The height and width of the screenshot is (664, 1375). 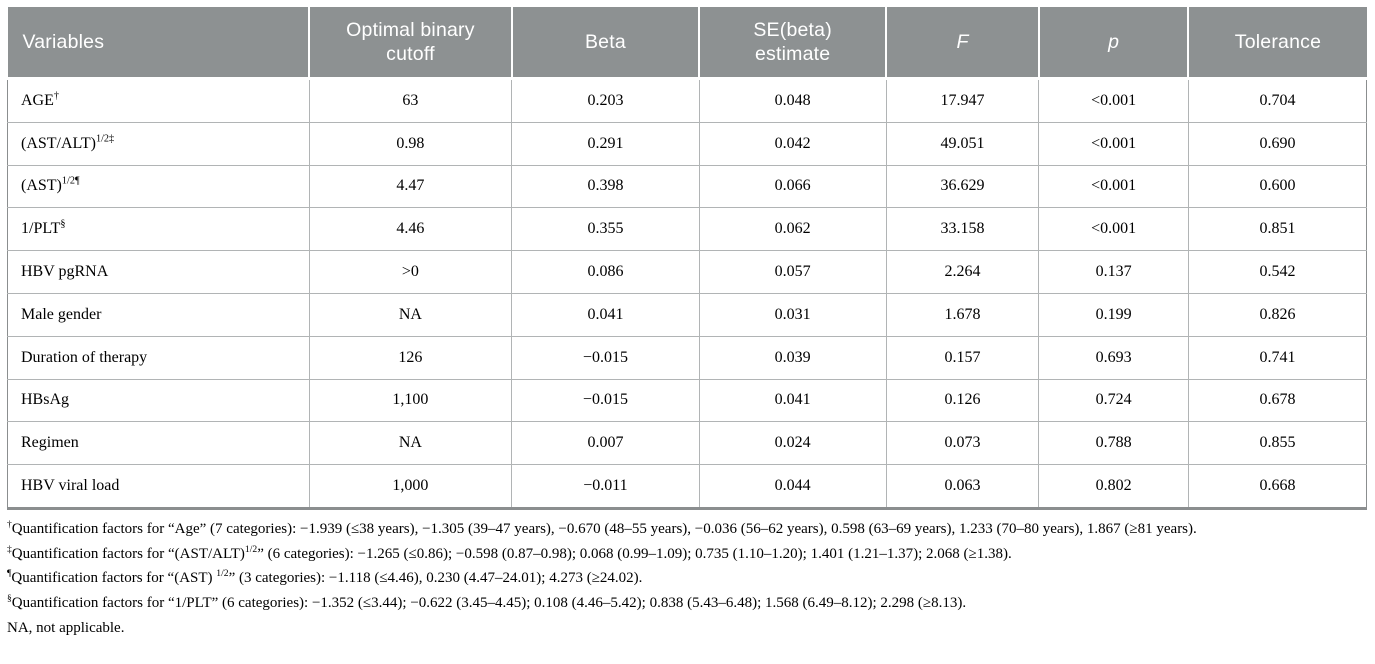 I want to click on variable-cell: Male gender, so click(x=158, y=314).